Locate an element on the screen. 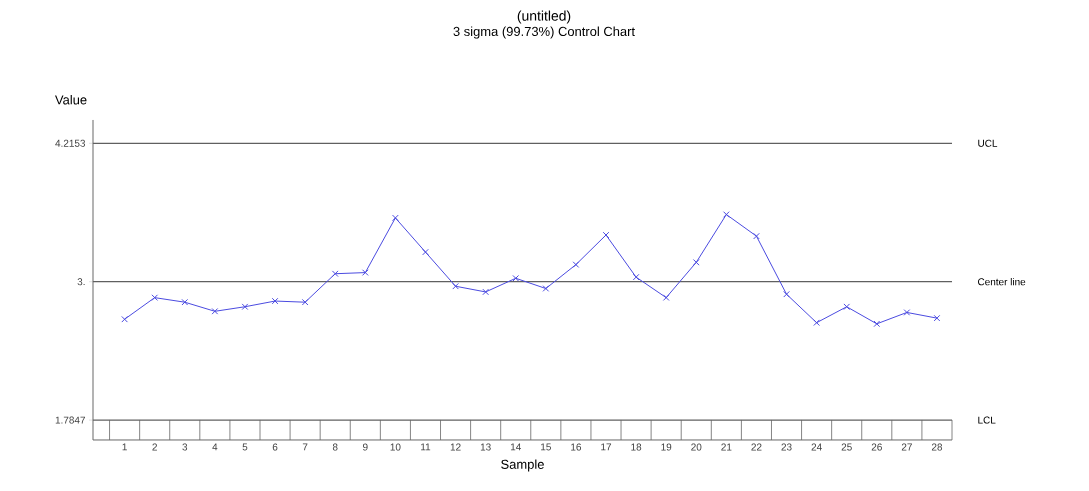 The width and height of the screenshot is (1089, 491). y-tick-label: 3. is located at coordinates (81, 282).